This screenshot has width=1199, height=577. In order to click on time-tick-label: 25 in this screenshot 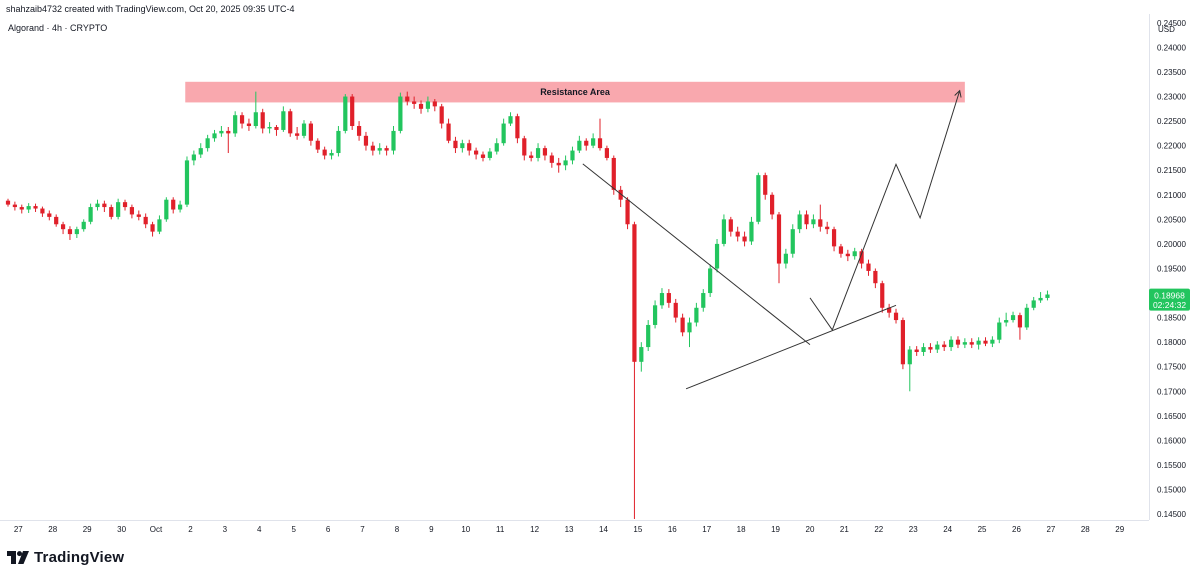, I will do `click(982, 529)`.